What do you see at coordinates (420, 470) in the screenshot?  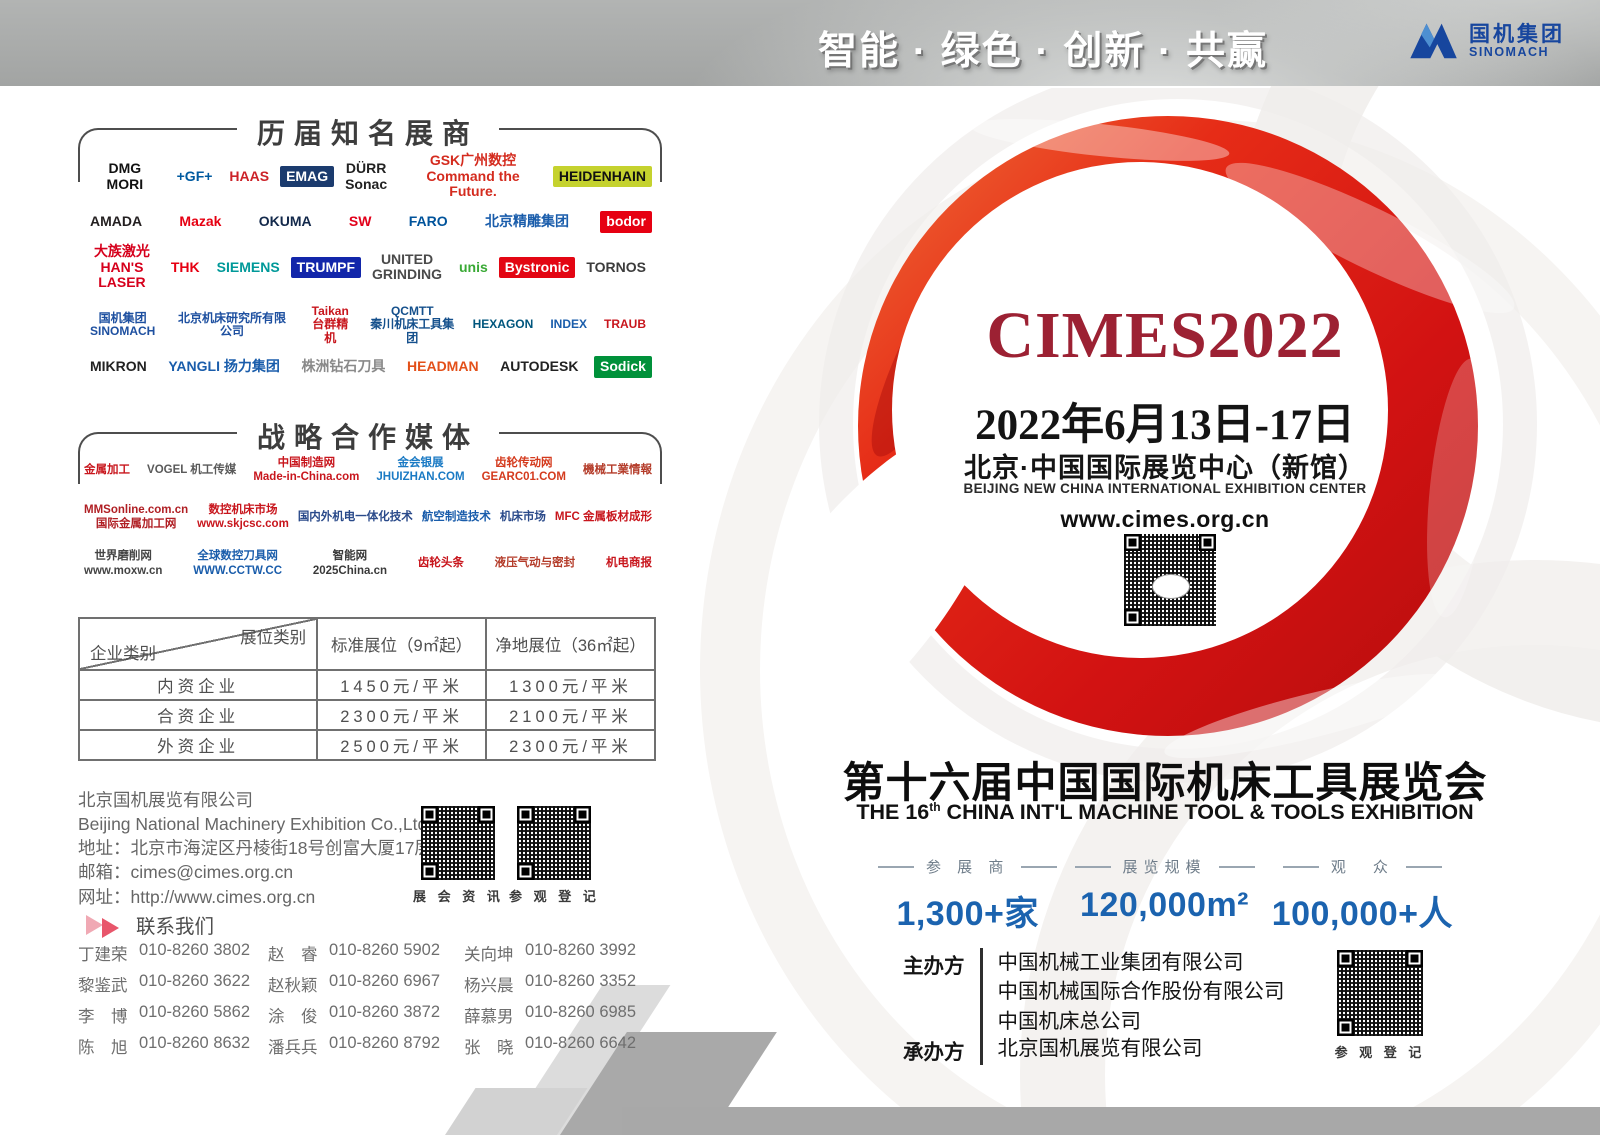 I see `media-logo: 金会银展 JHUIZHAN.COM` at bounding box center [420, 470].